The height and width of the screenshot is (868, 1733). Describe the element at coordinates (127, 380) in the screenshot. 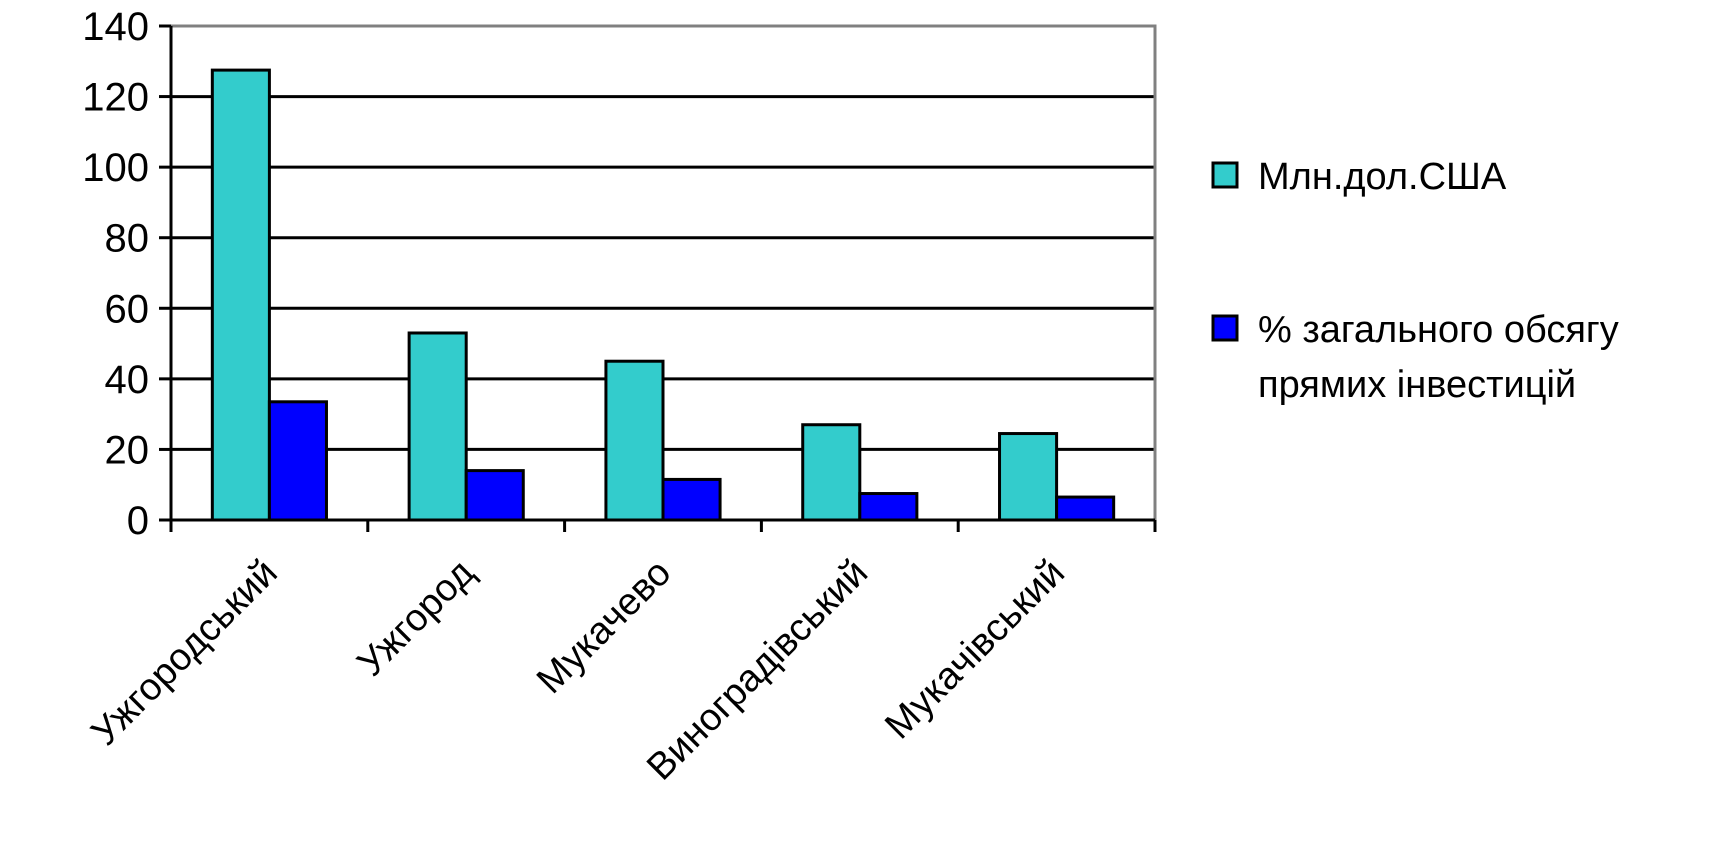

I see `y-tick-label: 40` at that location.